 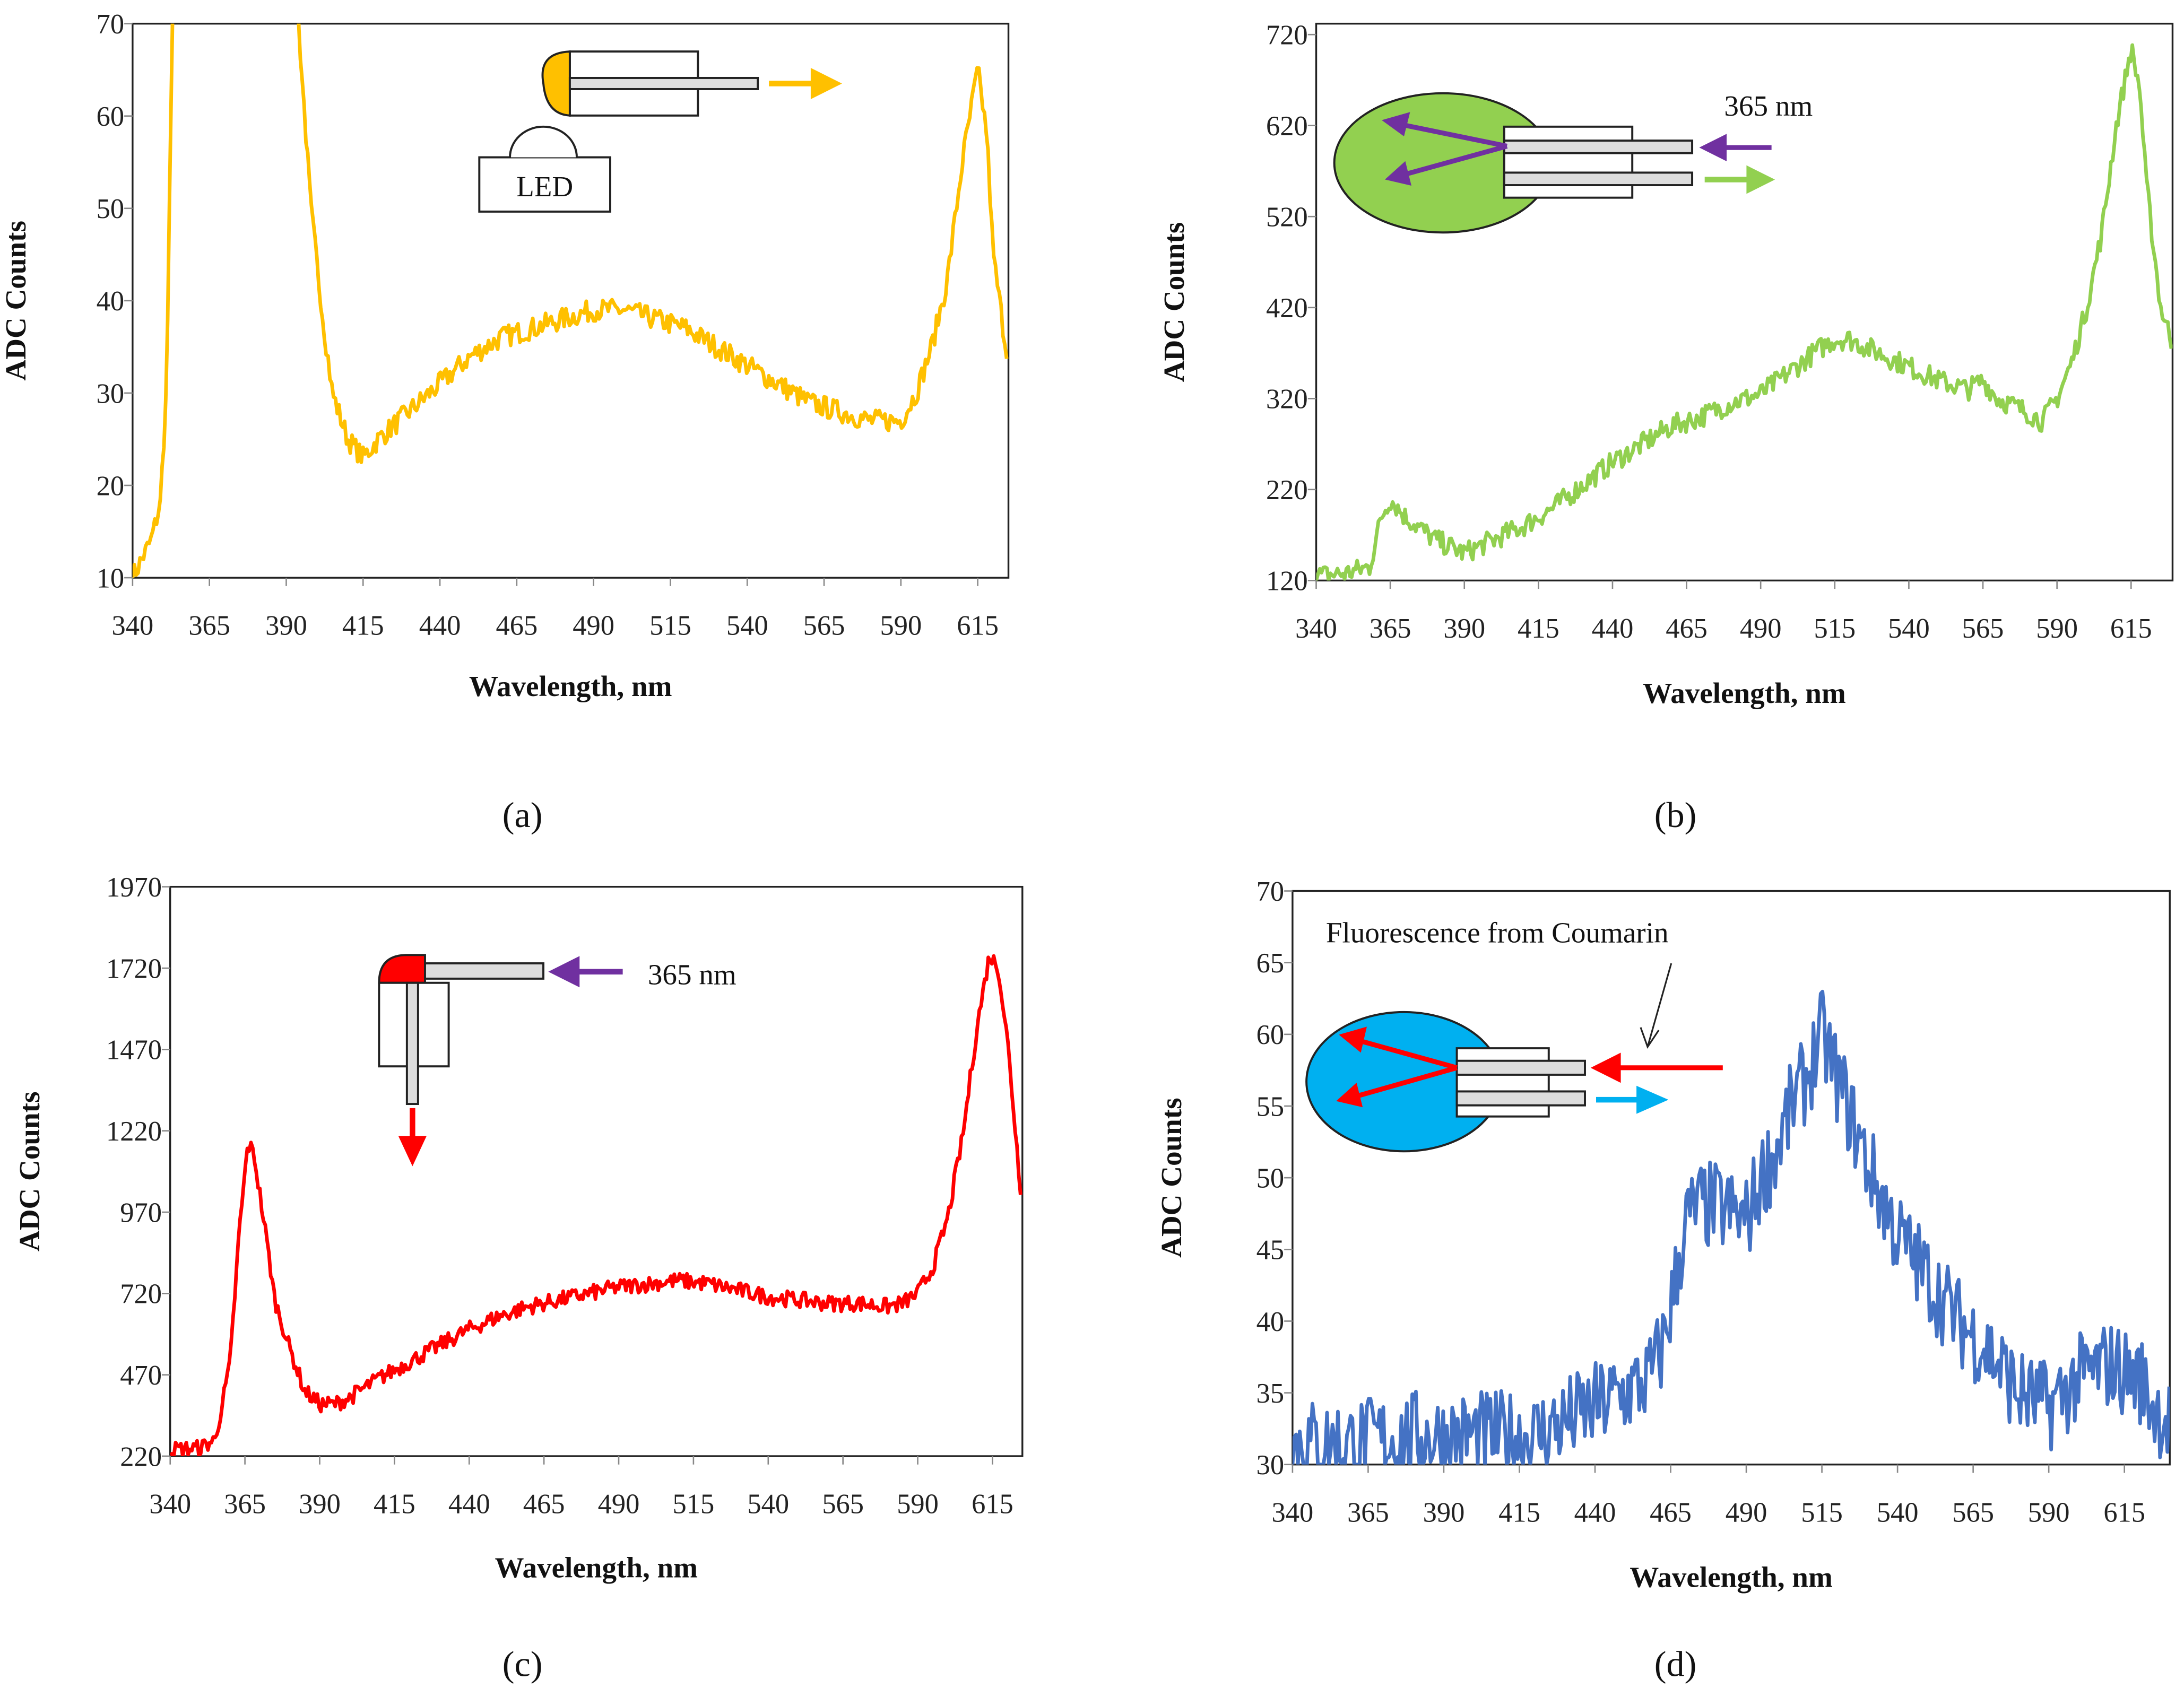 What do you see at coordinates (543, 141) in the screenshot?
I see `led-dome` at bounding box center [543, 141].